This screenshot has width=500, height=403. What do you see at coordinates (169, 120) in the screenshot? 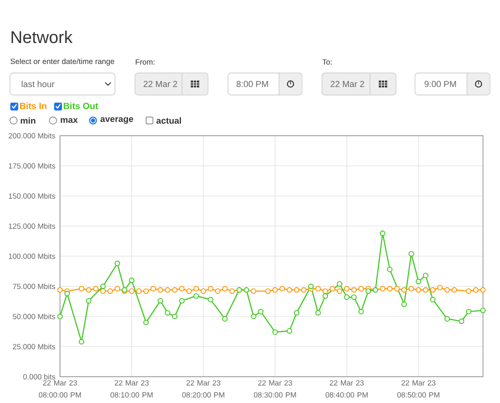
I see `text: actual` at bounding box center [169, 120].